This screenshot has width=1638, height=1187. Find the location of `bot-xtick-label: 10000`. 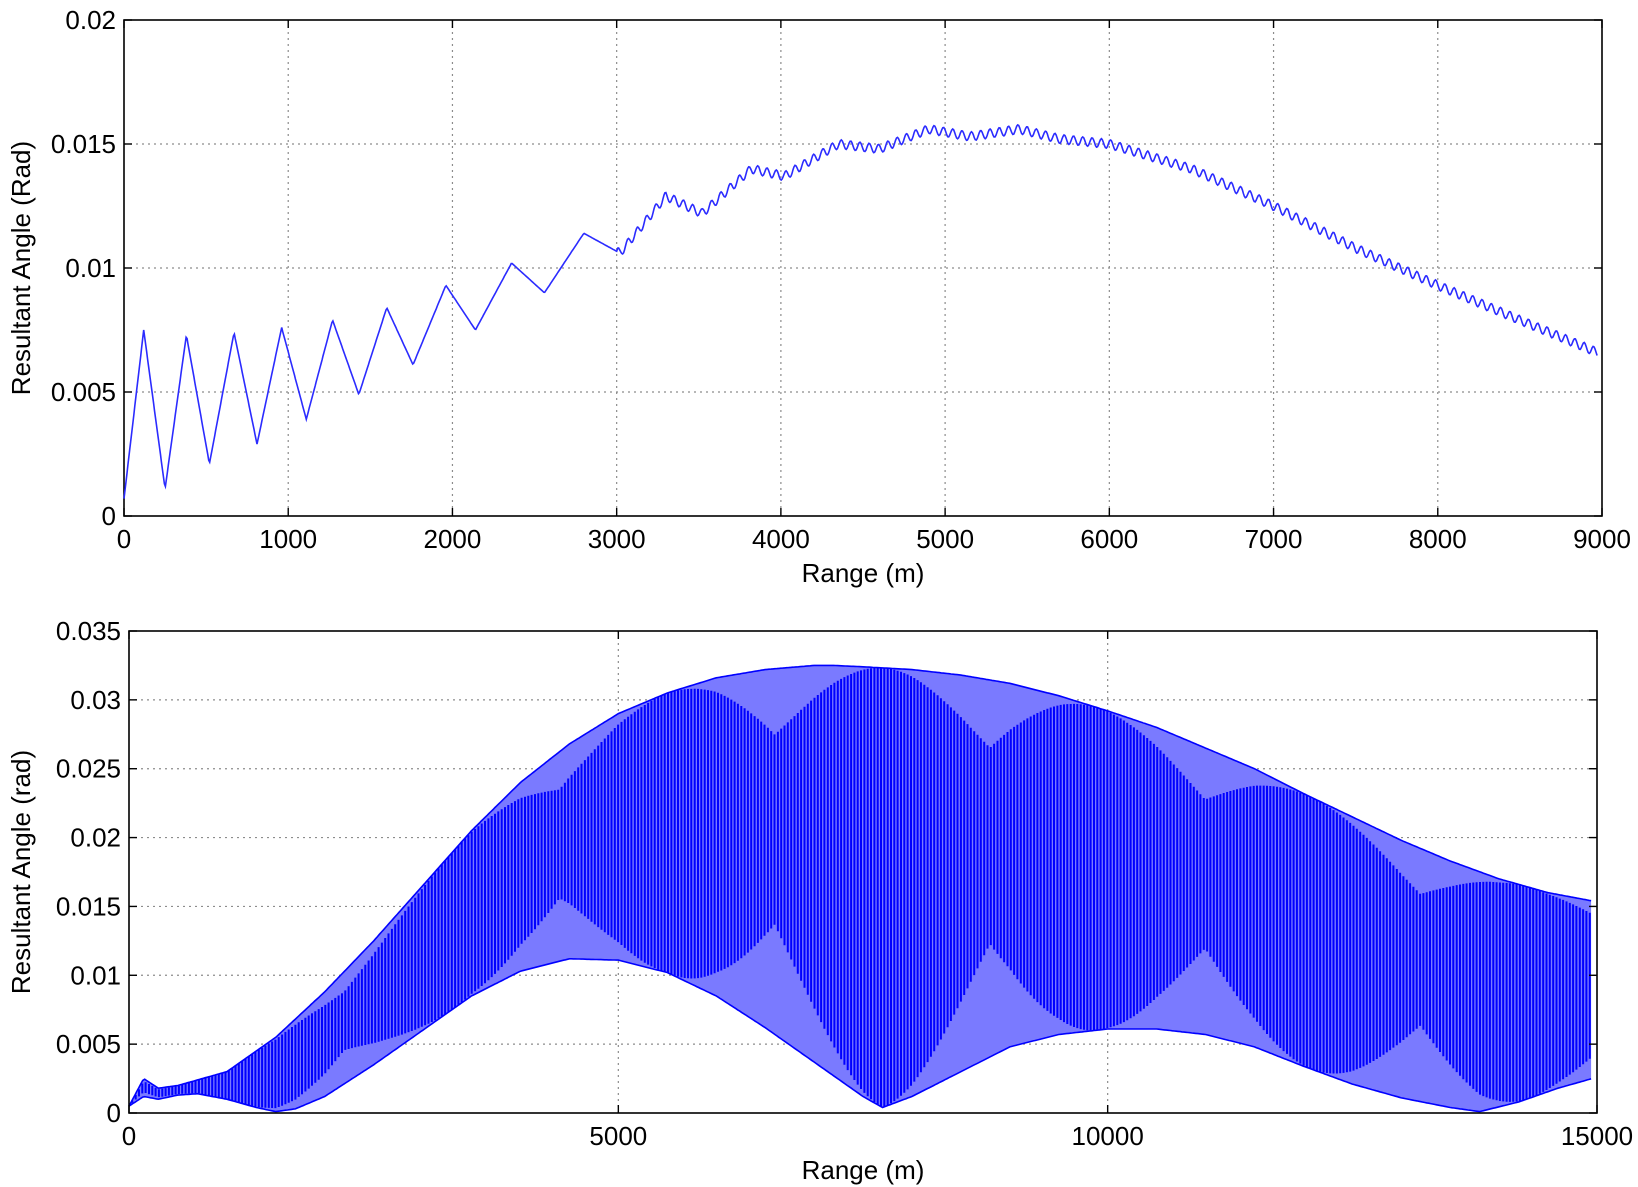

bot-xtick-label: 10000 is located at coordinates (1108, 1136).